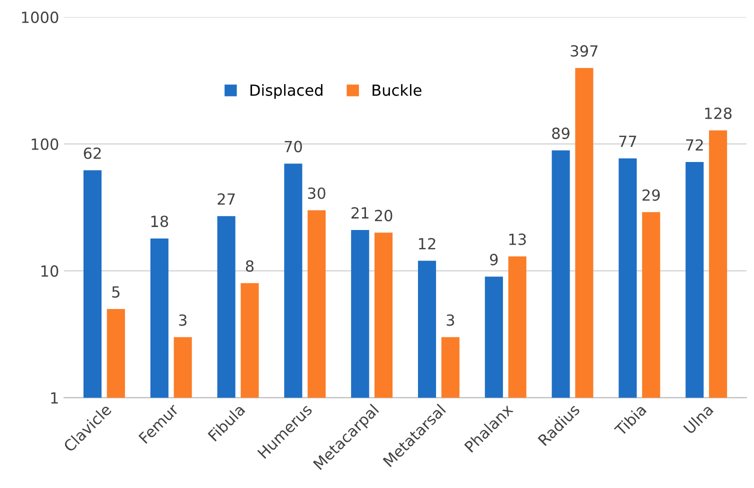 Image resolution: width=754 pixels, height=488 pixels. Describe the element at coordinates (694, 145) in the screenshot. I see `data-label: 72` at that location.